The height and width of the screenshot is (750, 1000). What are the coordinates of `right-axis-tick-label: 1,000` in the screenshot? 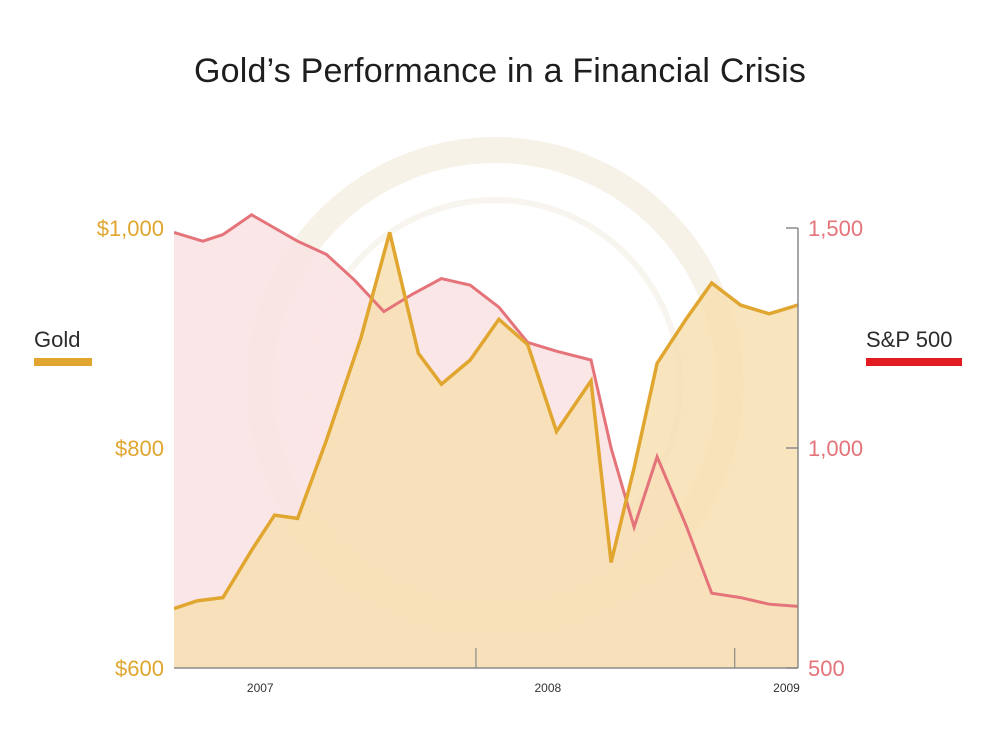 It's located at (835, 448).